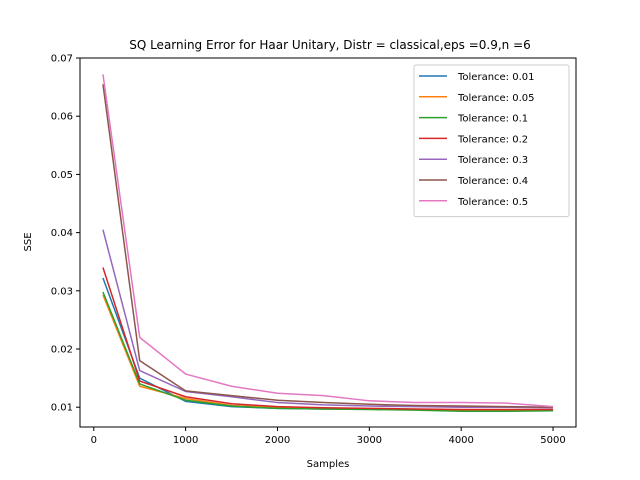  Describe the element at coordinates (492, 181) in the screenshot. I see `legend-label: Tolerance: 0.4` at that location.